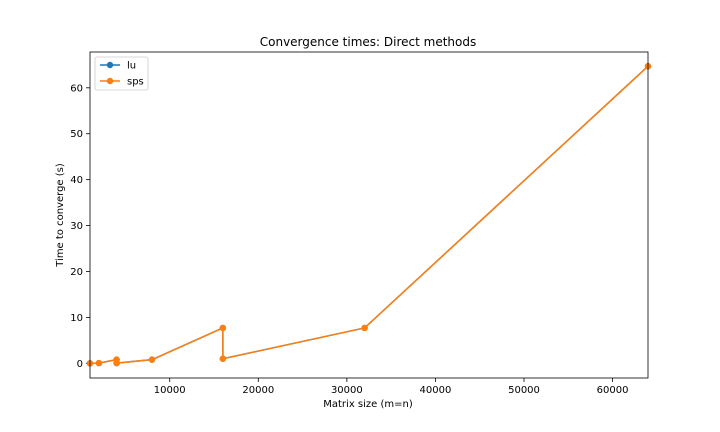 Image resolution: width=720 pixels, height=432 pixels. What do you see at coordinates (60, 215) in the screenshot?
I see `y-axis-label: Time to converge (s)` at bounding box center [60, 215].